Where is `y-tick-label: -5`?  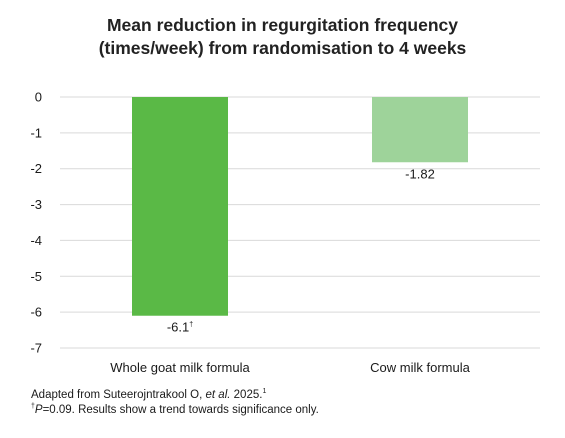
y-tick-label: -5 is located at coordinates (36, 276).